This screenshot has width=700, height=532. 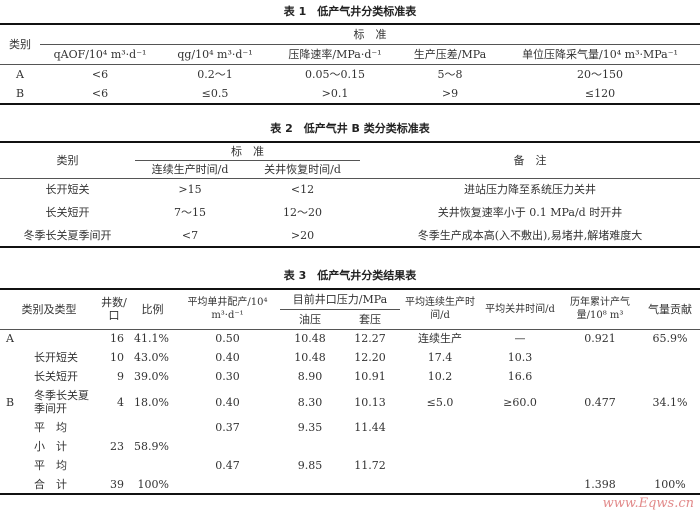 I want to click on cell: 1.398, so click(x=600, y=484).